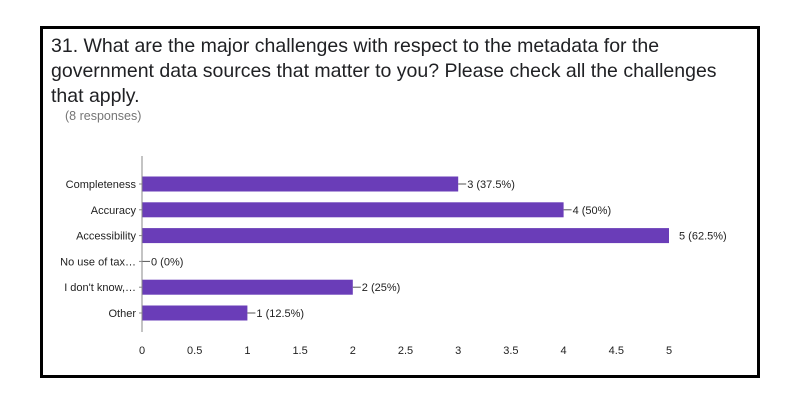 The image size is (800, 406). What do you see at coordinates (592, 211) in the screenshot?
I see `data-label: 4 (50%)` at bounding box center [592, 211].